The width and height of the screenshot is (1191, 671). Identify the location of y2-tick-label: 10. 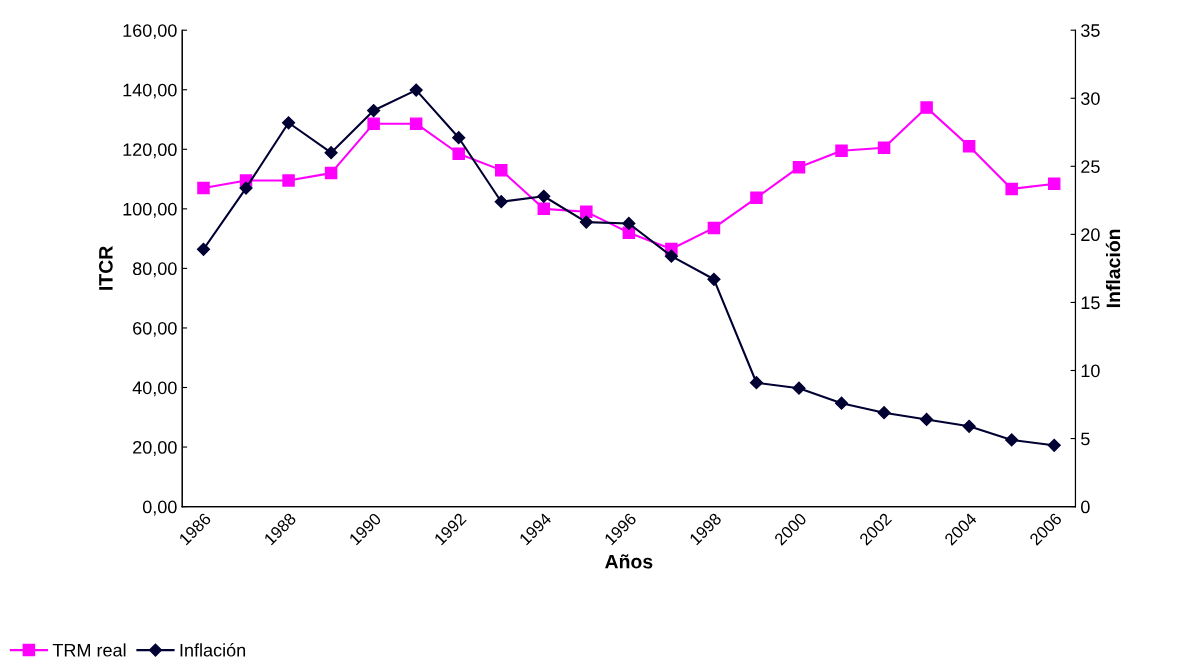
(1090, 371).